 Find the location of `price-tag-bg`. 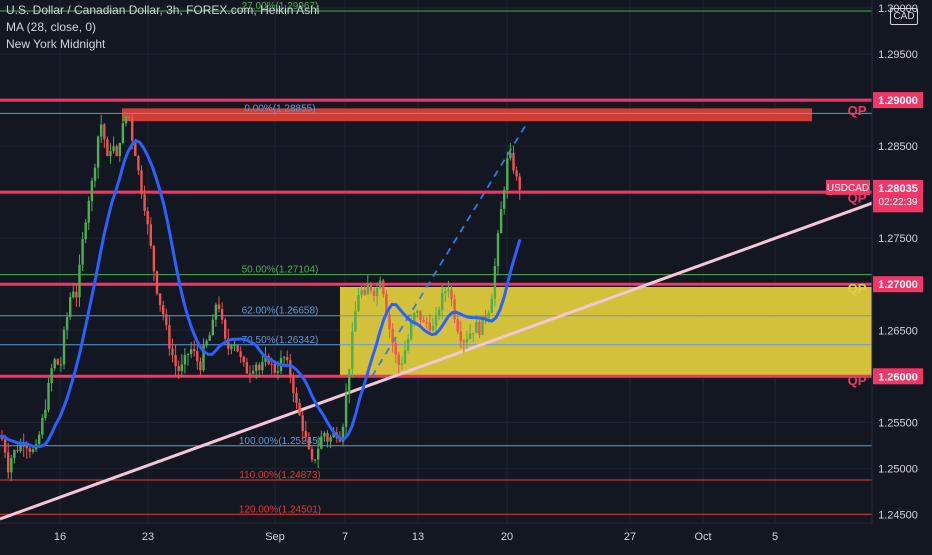

price-tag-bg is located at coordinates (898, 194).